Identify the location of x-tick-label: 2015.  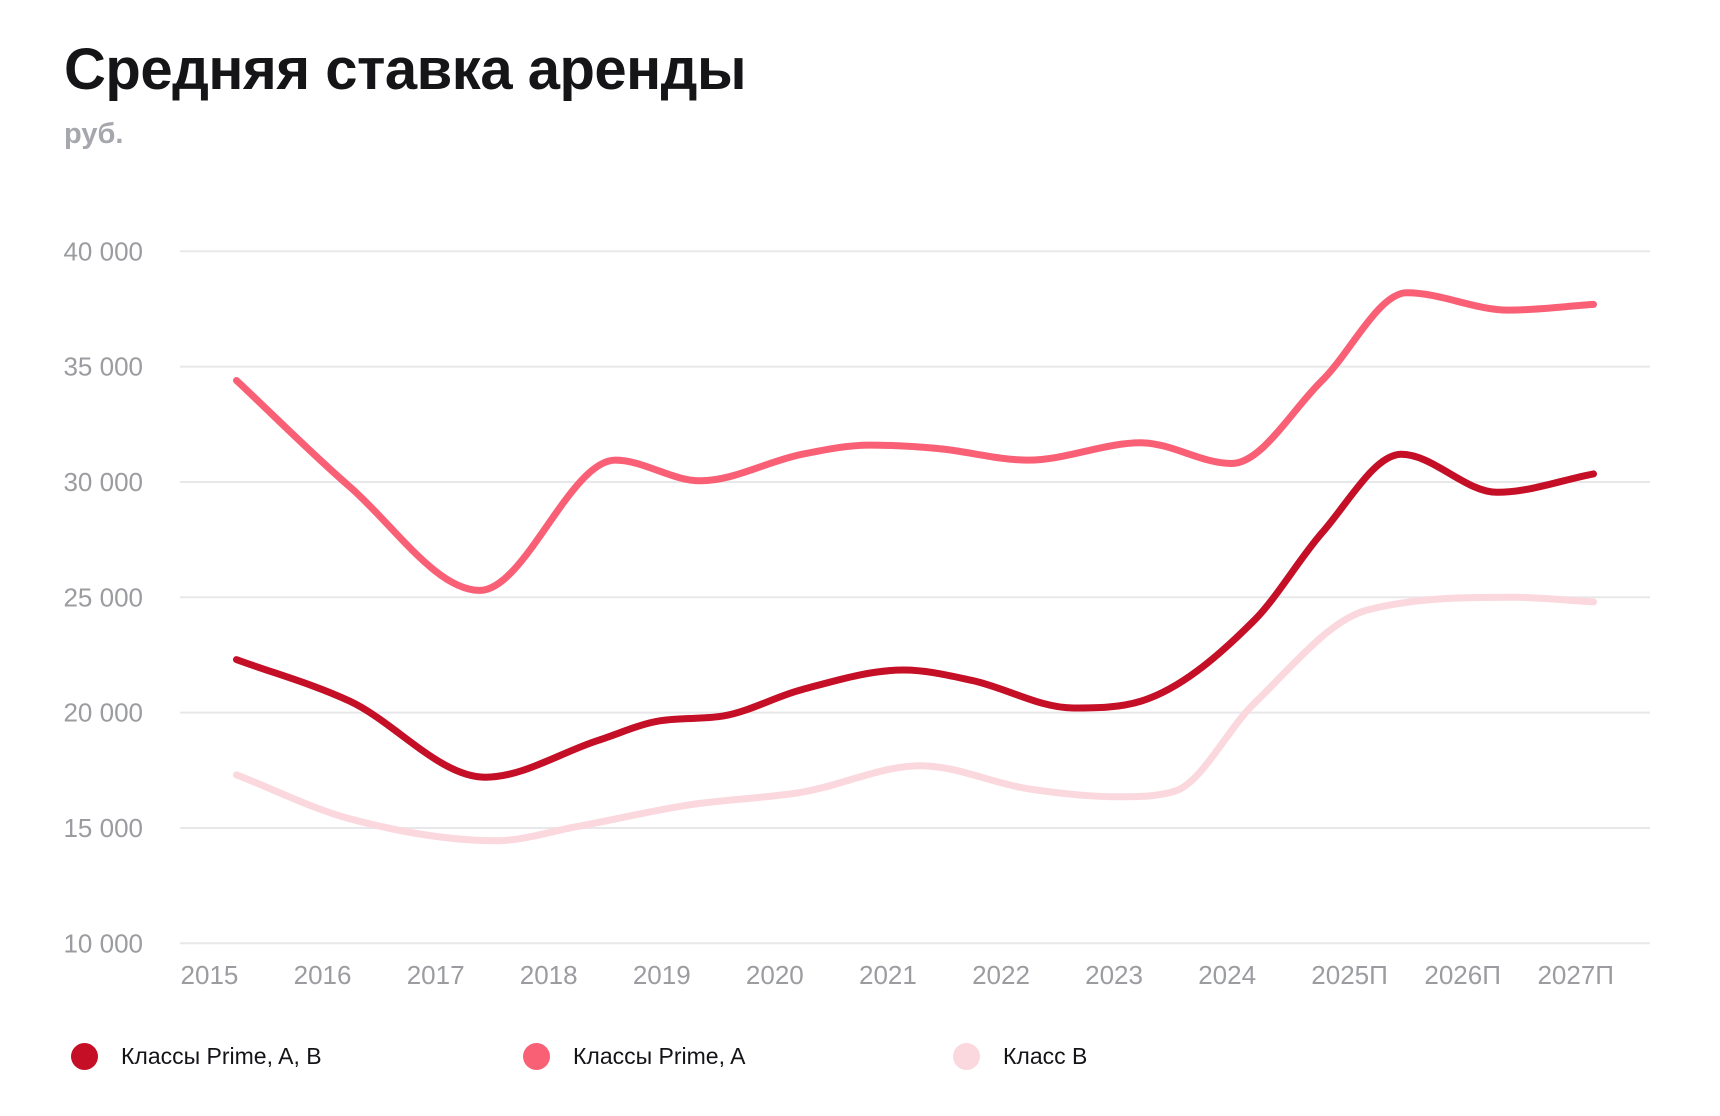
(210, 975).